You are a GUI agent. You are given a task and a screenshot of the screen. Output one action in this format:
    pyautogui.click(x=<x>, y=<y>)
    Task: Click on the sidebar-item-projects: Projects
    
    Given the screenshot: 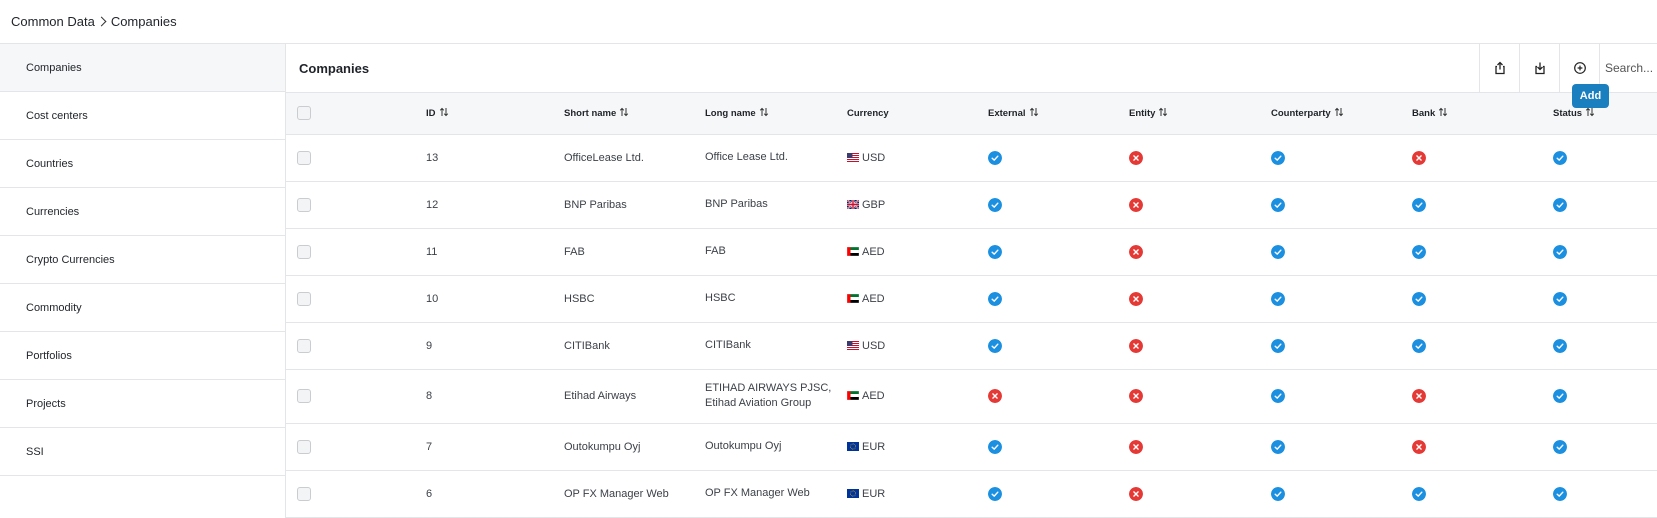 What is the action you would take?
    pyautogui.click(x=142, y=404)
    